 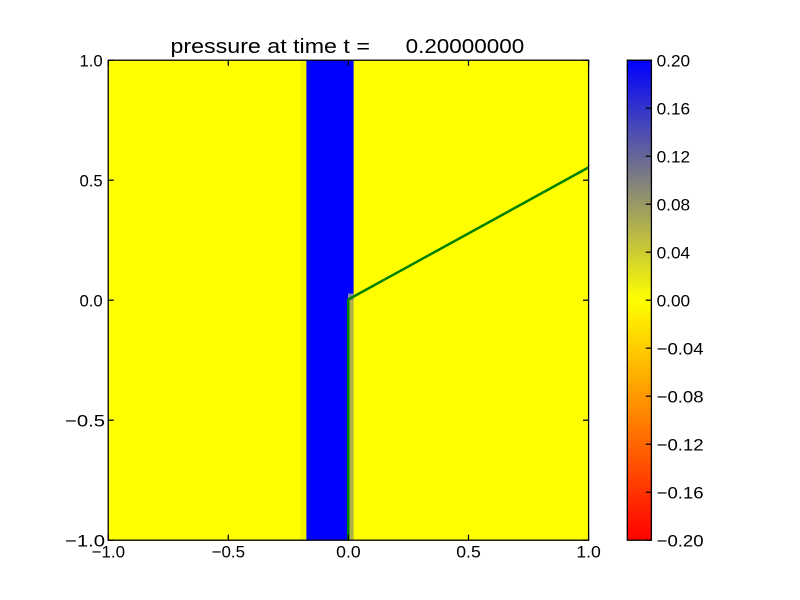 What do you see at coordinates (680, 396) in the screenshot?
I see `svg-text: −0.08` at bounding box center [680, 396].